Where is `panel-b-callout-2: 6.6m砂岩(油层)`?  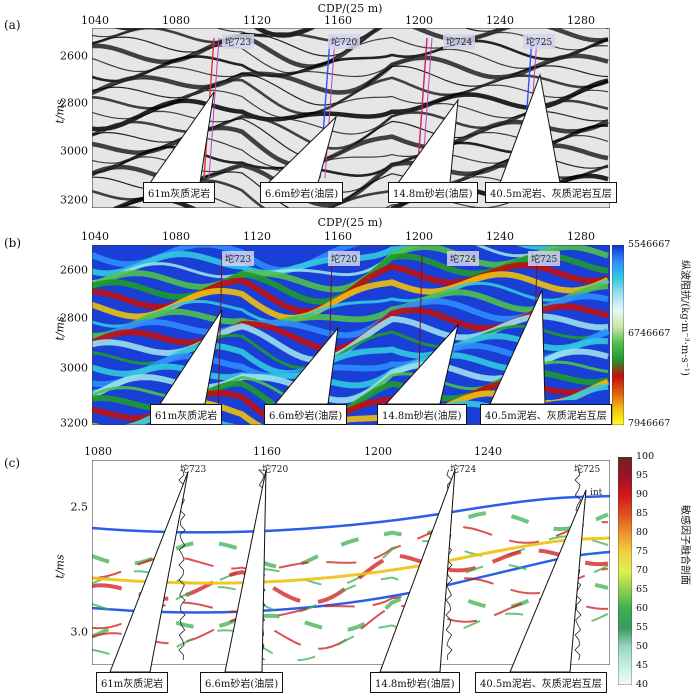 panel-b-callout-2: 6.6m砂岩(油层) is located at coordinates (306, 414).